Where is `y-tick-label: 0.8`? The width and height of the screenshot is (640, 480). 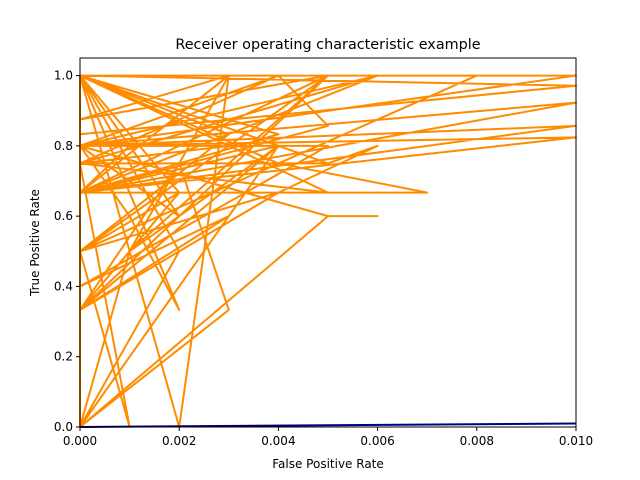
y-tick-label: 0.8 is located at coordinates (63, 146).